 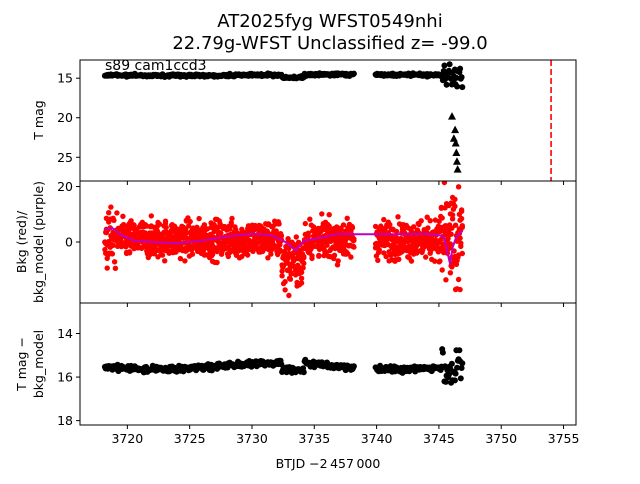 What do you see at coordinates (190, 438) in the screenshot?
I see `x-tick-label: 3725` at bounding box center [190, 438].